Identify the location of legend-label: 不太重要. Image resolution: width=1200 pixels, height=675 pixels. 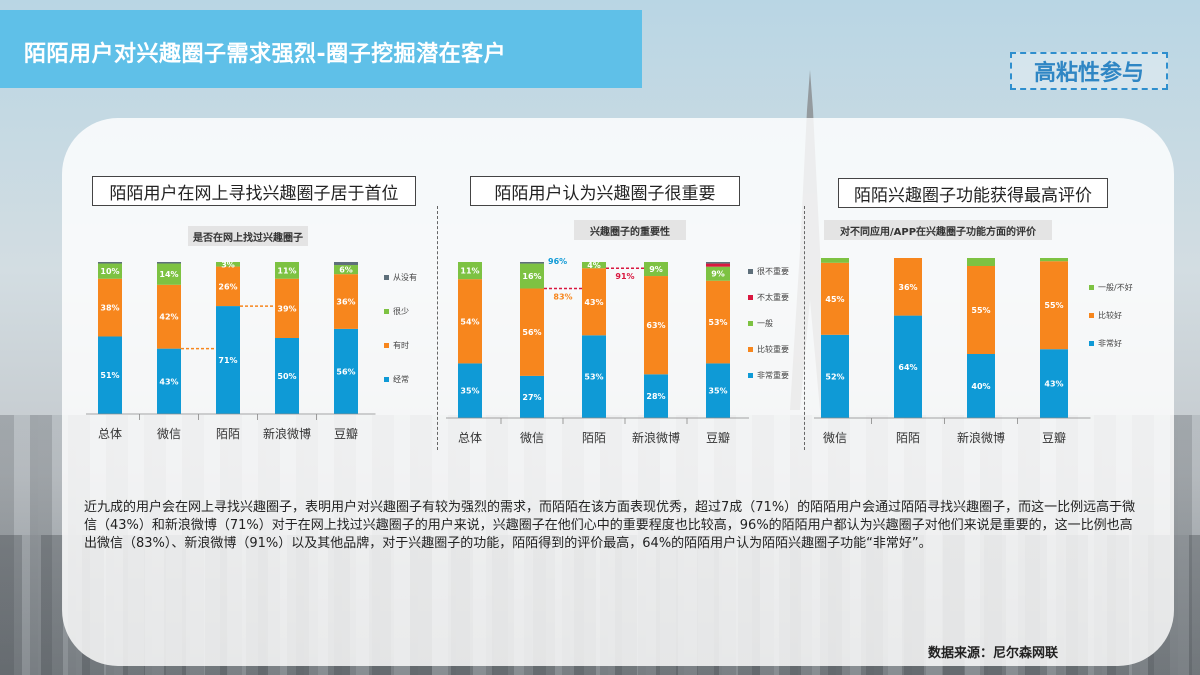
(773, 297).